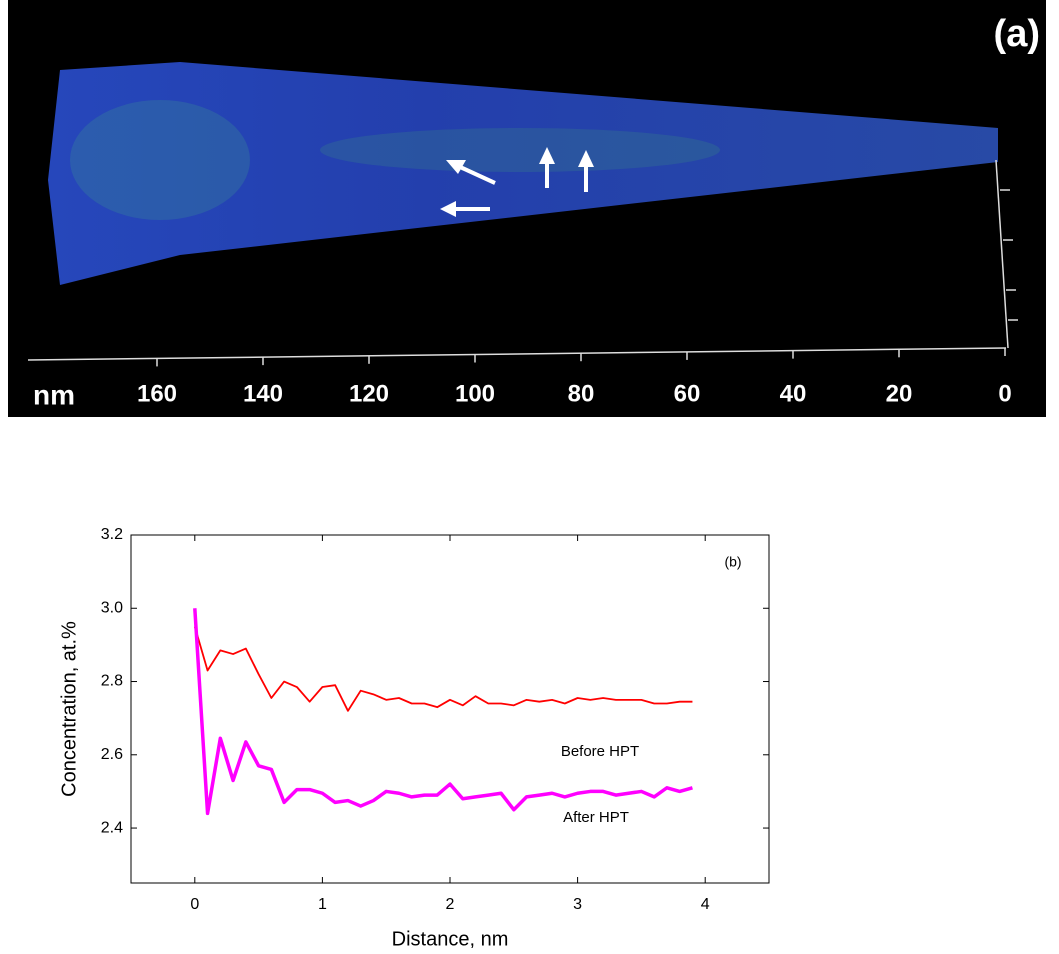 This screenshot has width=1059, height=954. I want to click on scale-tick-label: 20, so click(899, 393).